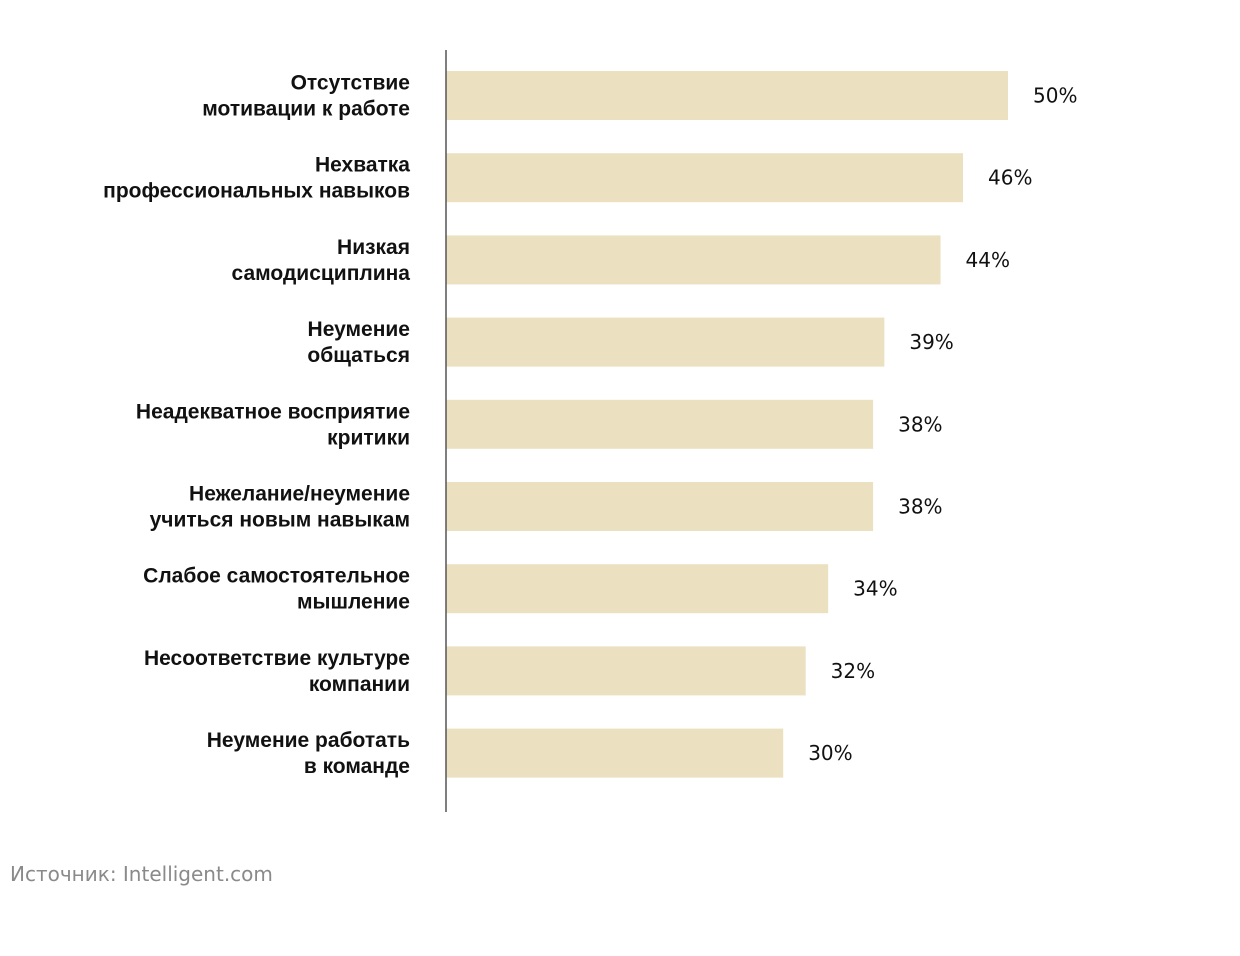  What do you see at coordinates (321, 259) in the screenshot?
I see `category-label: Низкая самодисциплина` at bounding box center [321, 259].